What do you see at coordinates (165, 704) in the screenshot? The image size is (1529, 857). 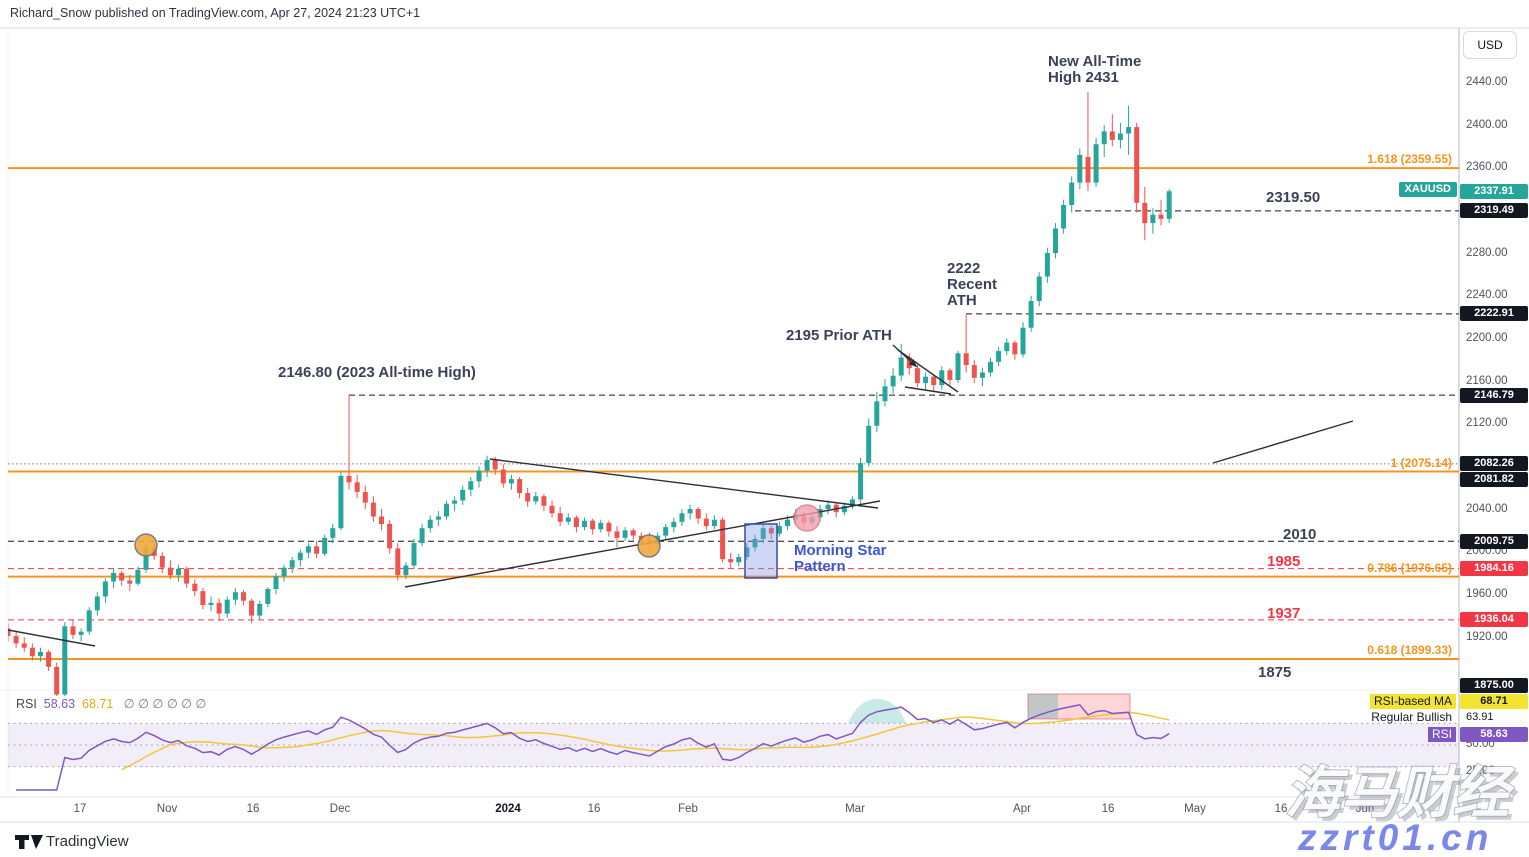 I see `rsi-hidden-values: ∅ ∅ ∅ ∅ ∅ ∅` at bounding box center [165, 704].